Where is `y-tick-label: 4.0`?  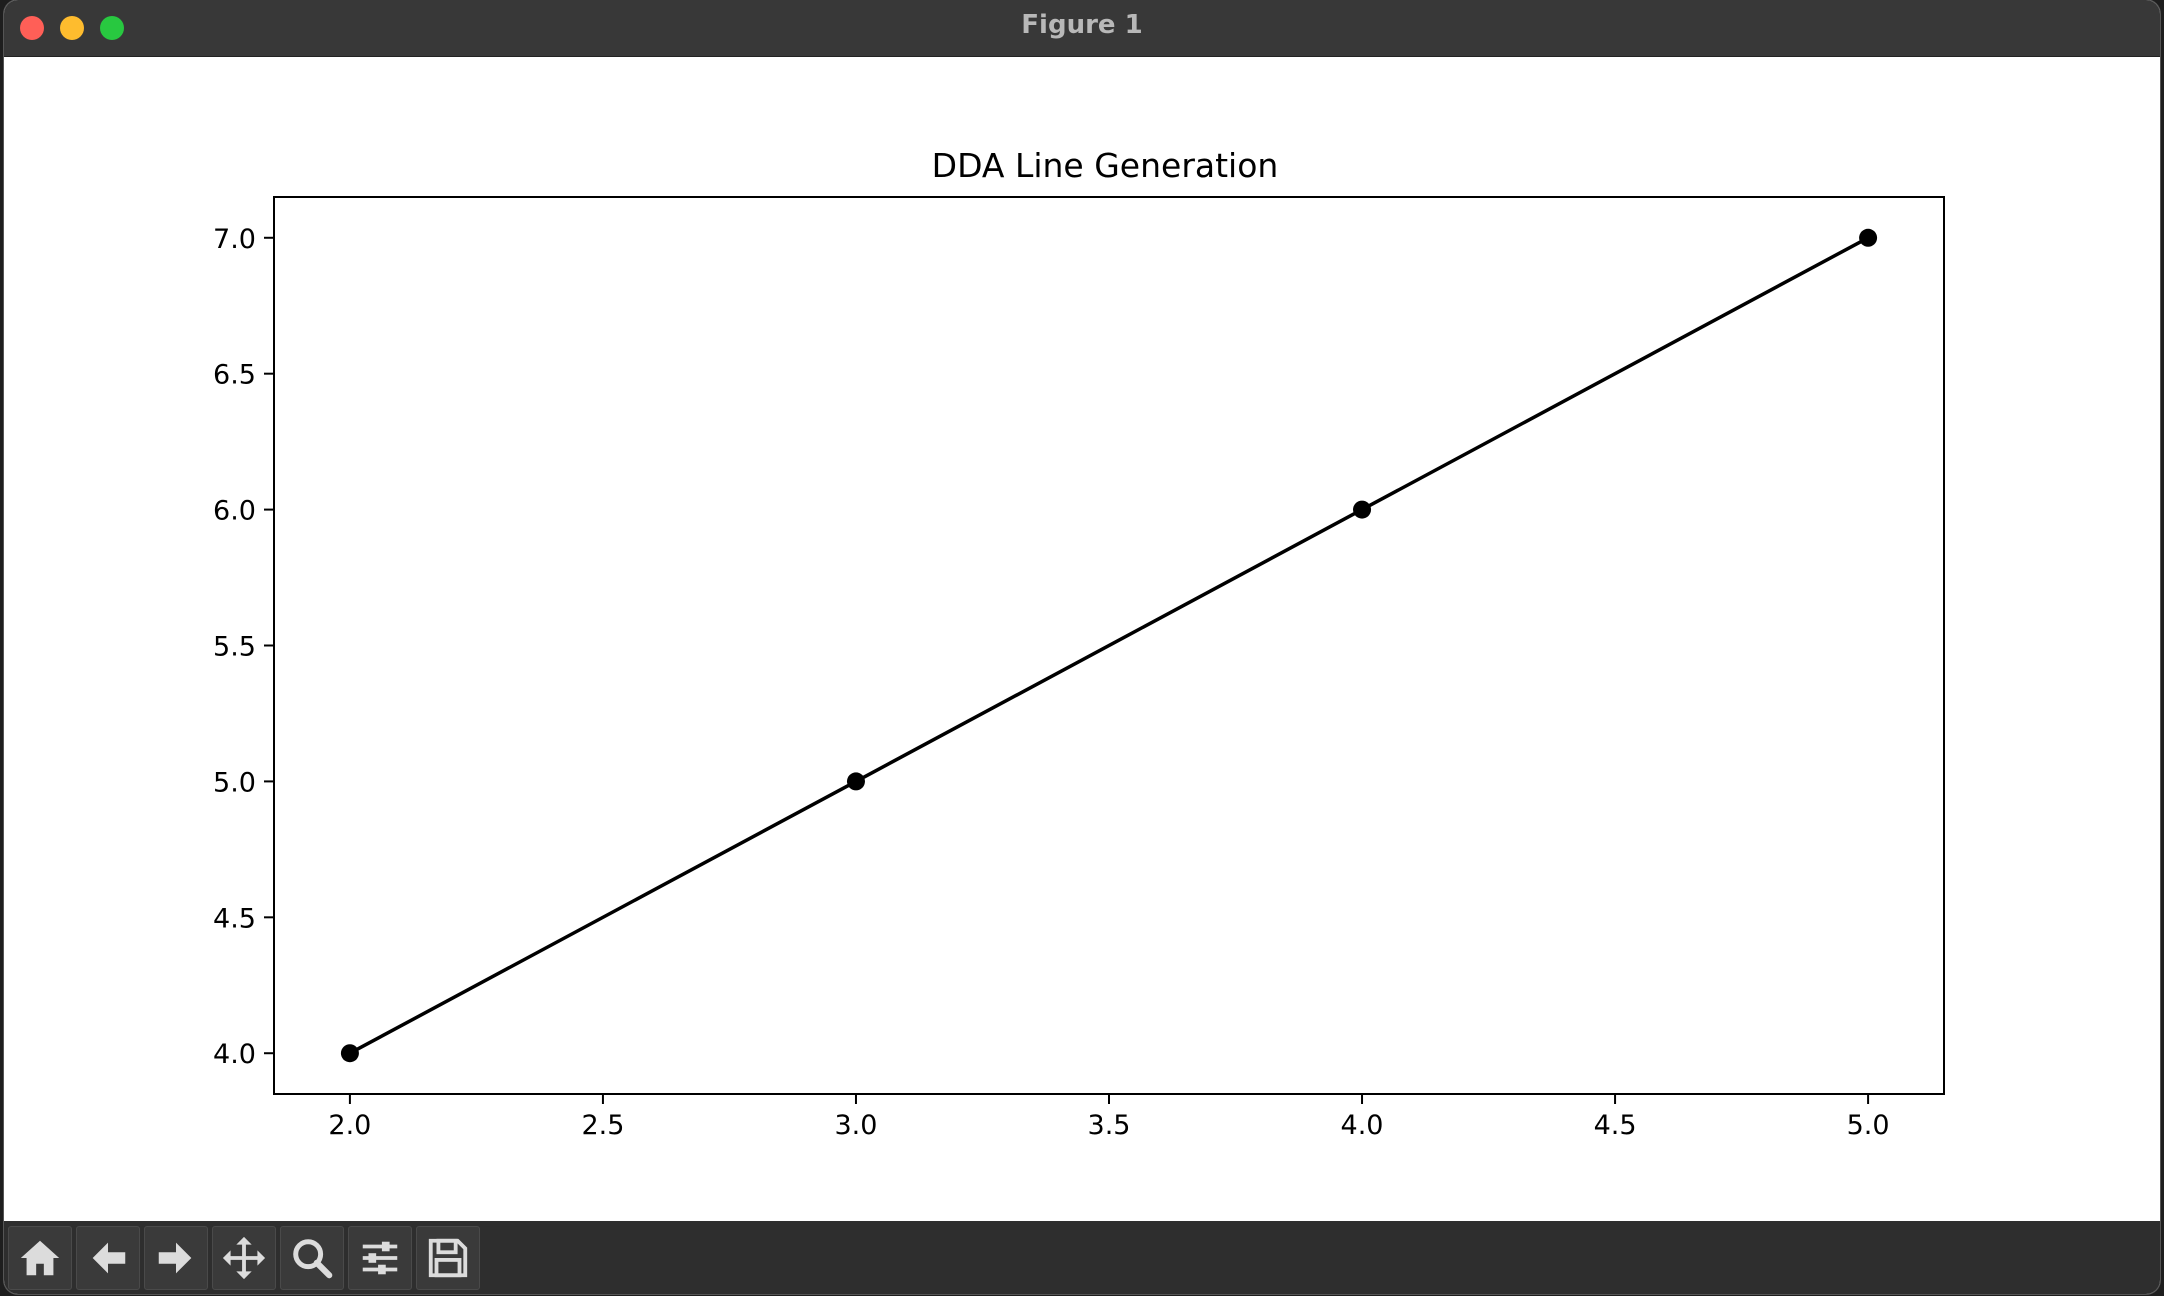
y-tick-label: 4.0 is located at coordinates (234, 1054).